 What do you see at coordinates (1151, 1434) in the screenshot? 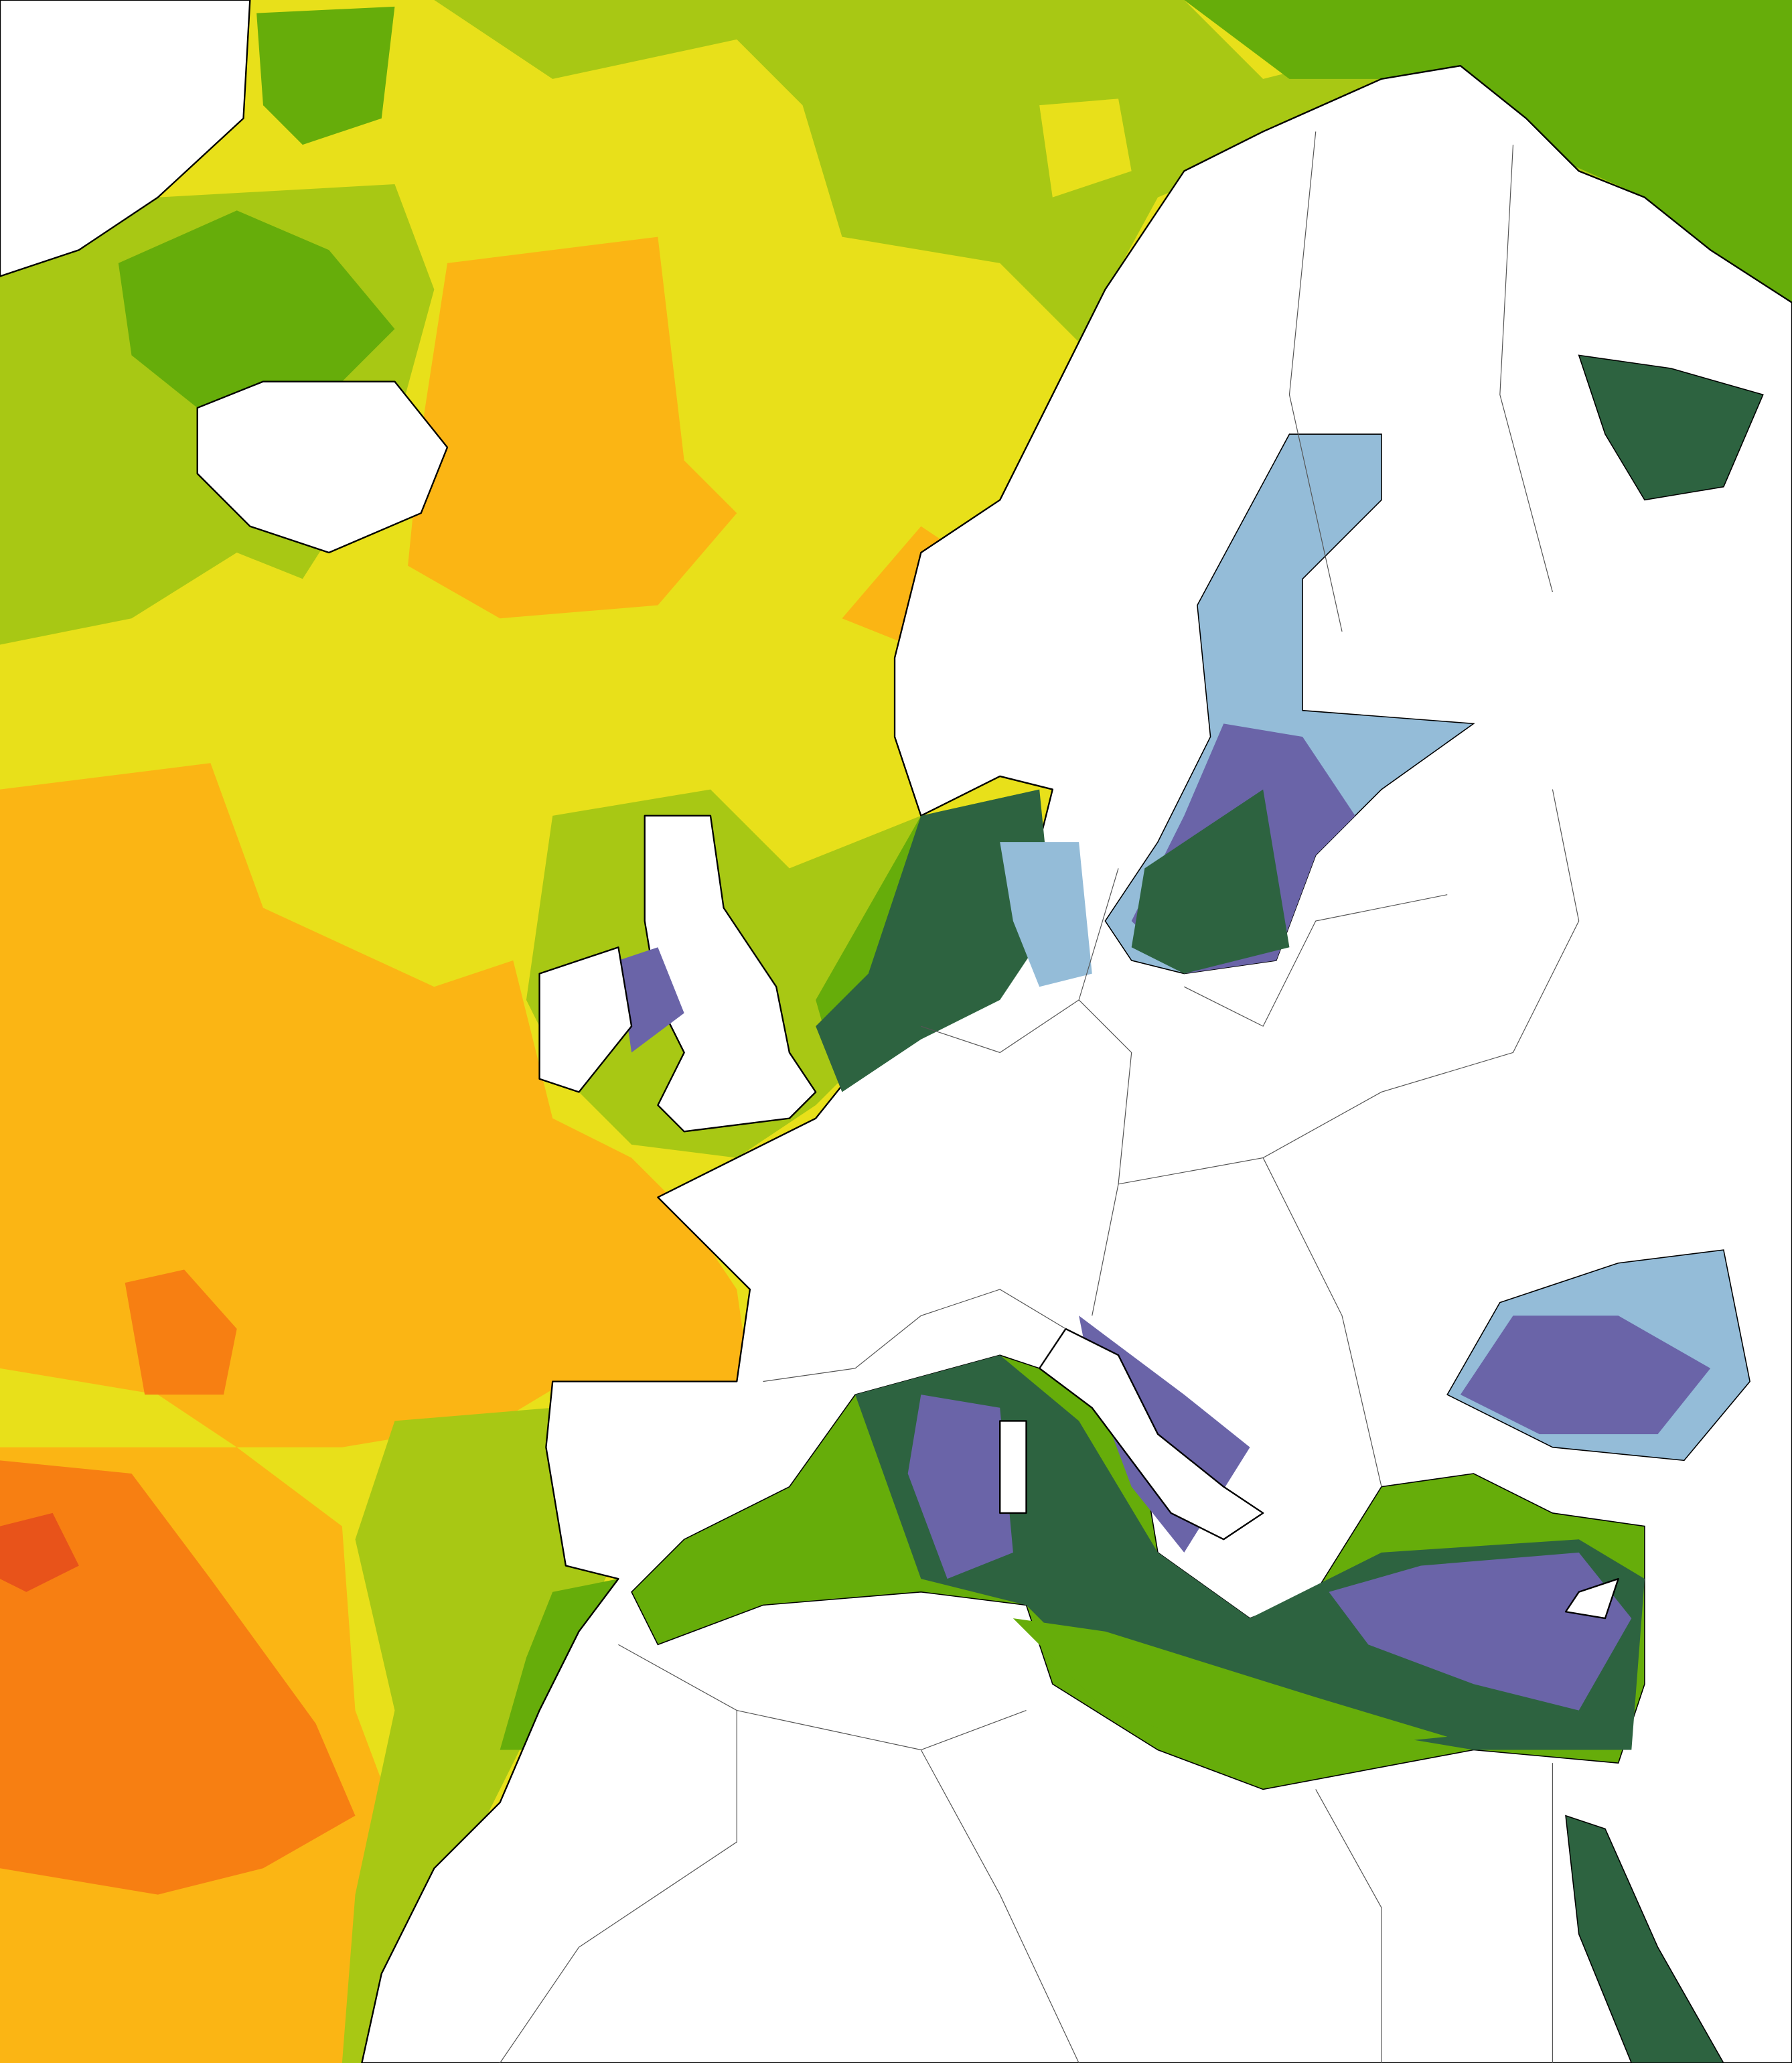
I see `land-italy` at bounding box center [1151, 1434].